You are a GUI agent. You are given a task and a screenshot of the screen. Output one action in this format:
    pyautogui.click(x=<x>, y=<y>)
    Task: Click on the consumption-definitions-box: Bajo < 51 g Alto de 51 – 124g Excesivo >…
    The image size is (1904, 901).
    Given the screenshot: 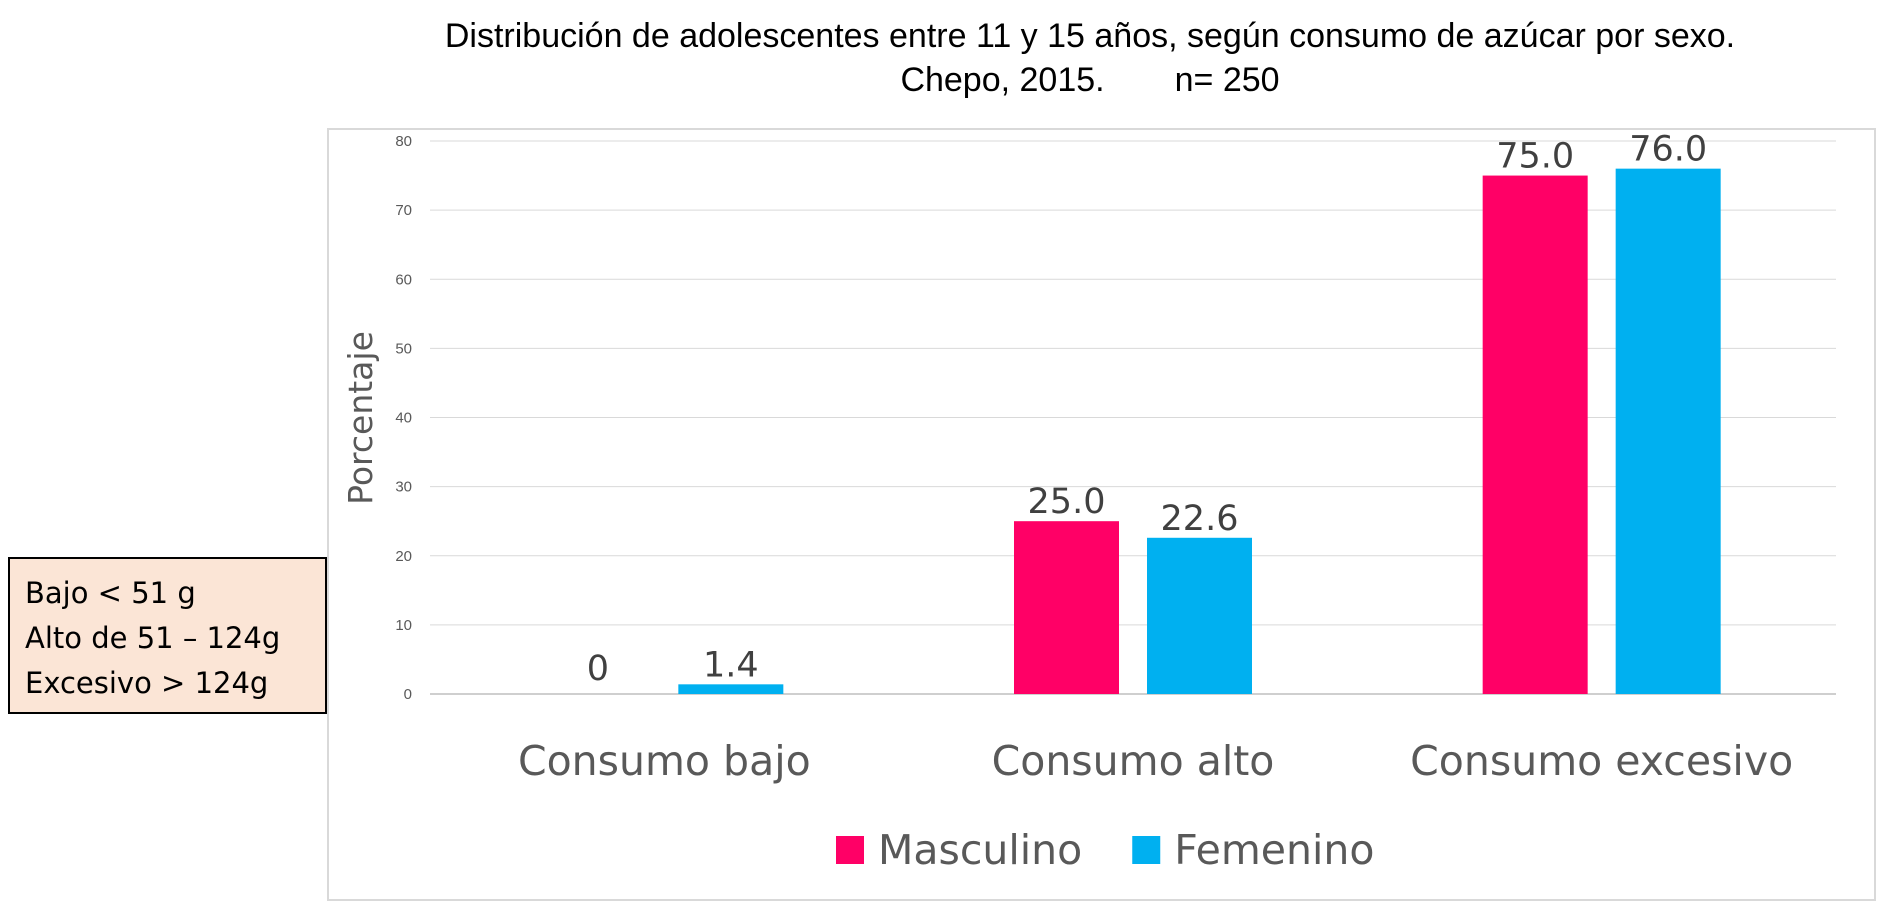 What is the action you would take?
    pyautogui.click(x=167, y=635)
    